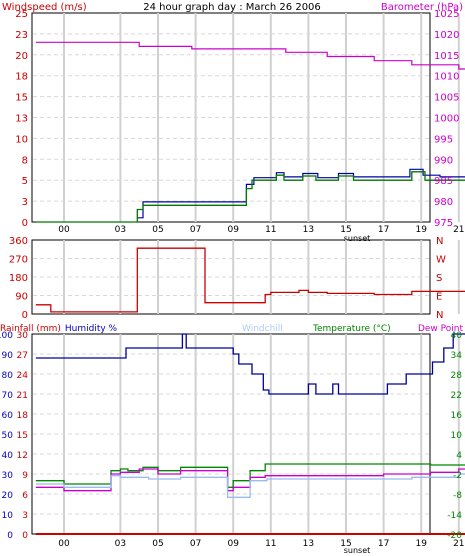 The width and height of the screenshot is (465, 556). I want to click on axis-tick-label: 80, so click(8, 376).